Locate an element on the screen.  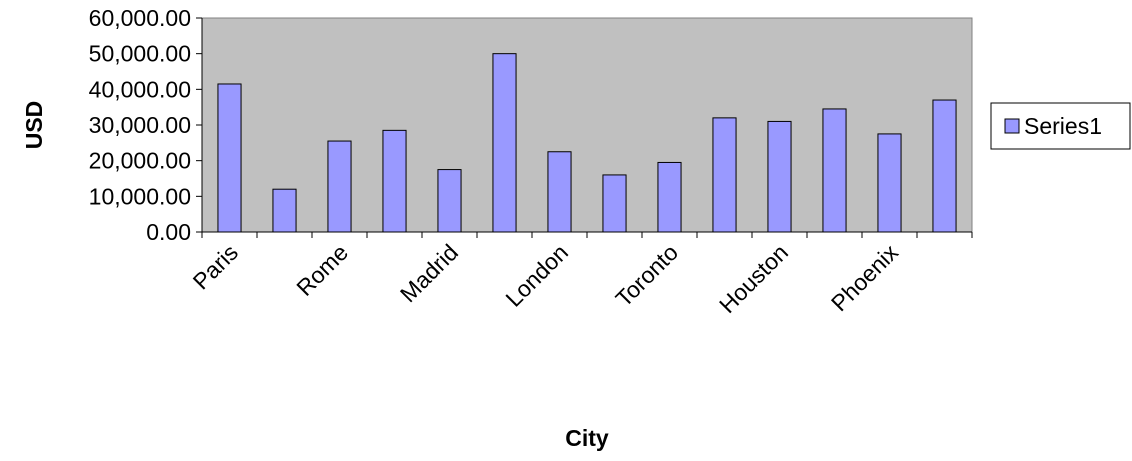
x-axis-title: City is located at coordinates (587, 438).